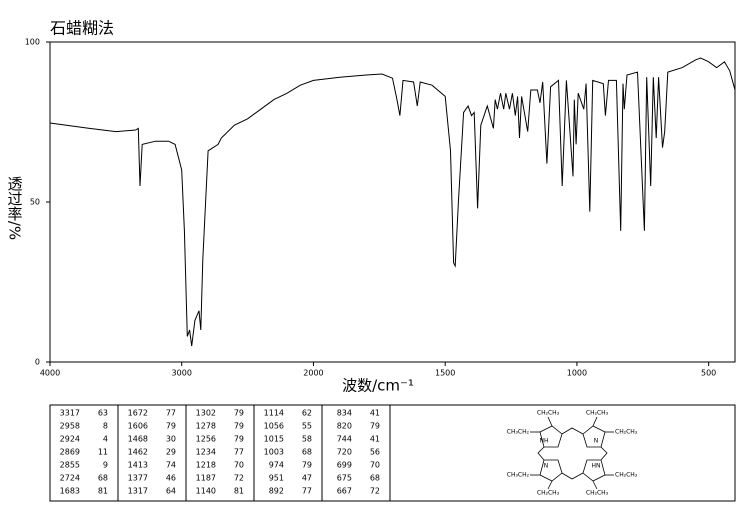 The height and width of the screenshot is (510, 737). I want to click on peak-wavenumber: 1114, so click(274, 413).